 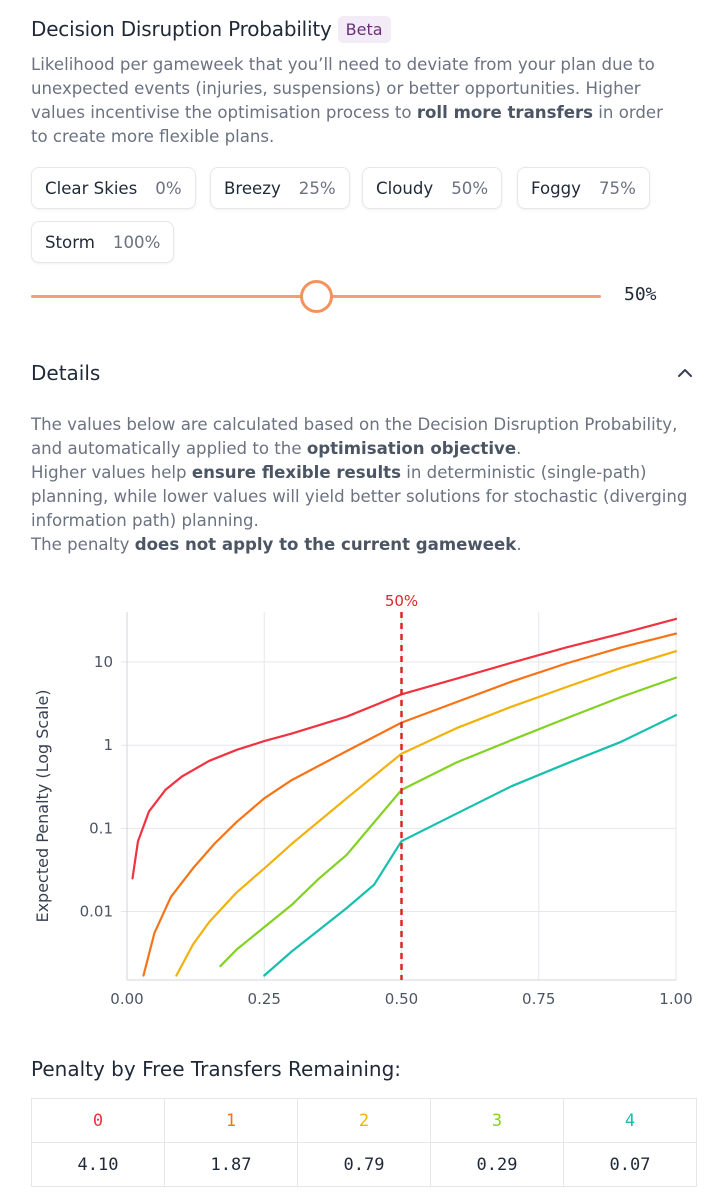 I want to click on preset-value: 75%, so click(x=617, y=188).